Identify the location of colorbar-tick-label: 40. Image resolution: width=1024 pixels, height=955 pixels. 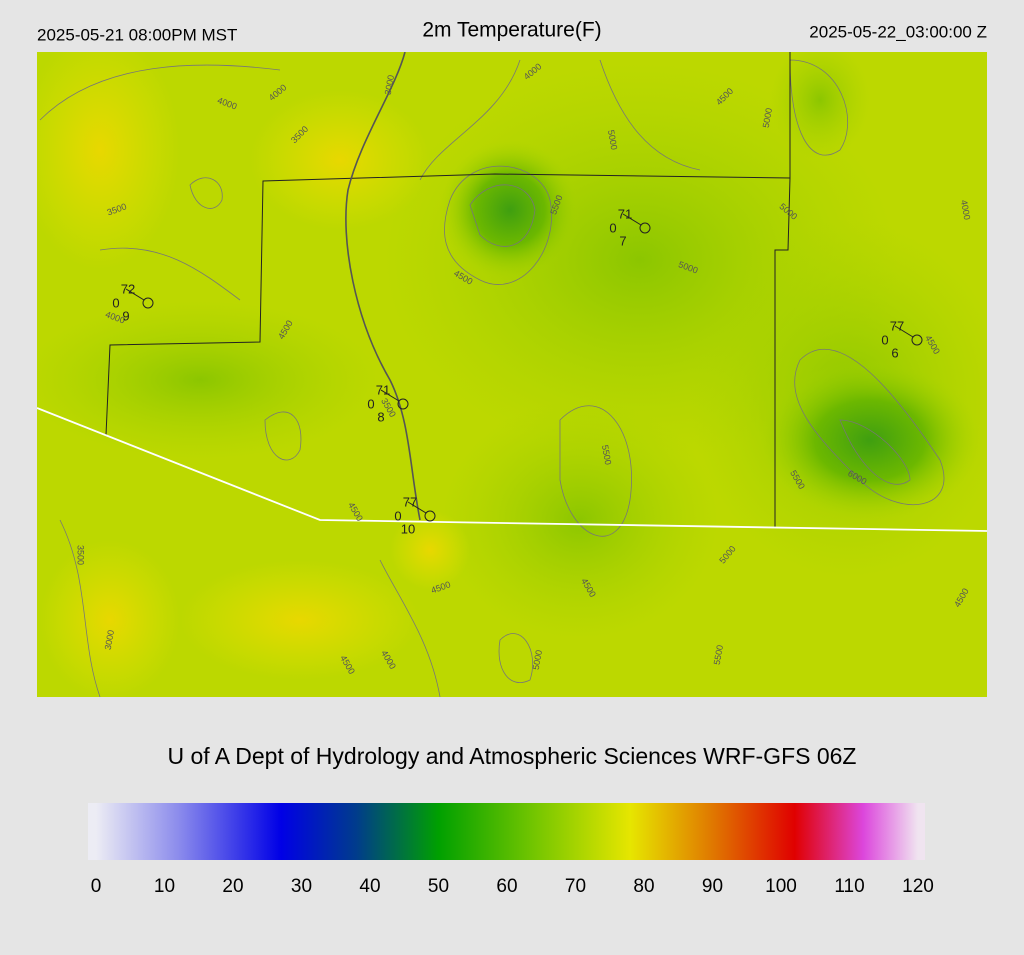
(369, 886).